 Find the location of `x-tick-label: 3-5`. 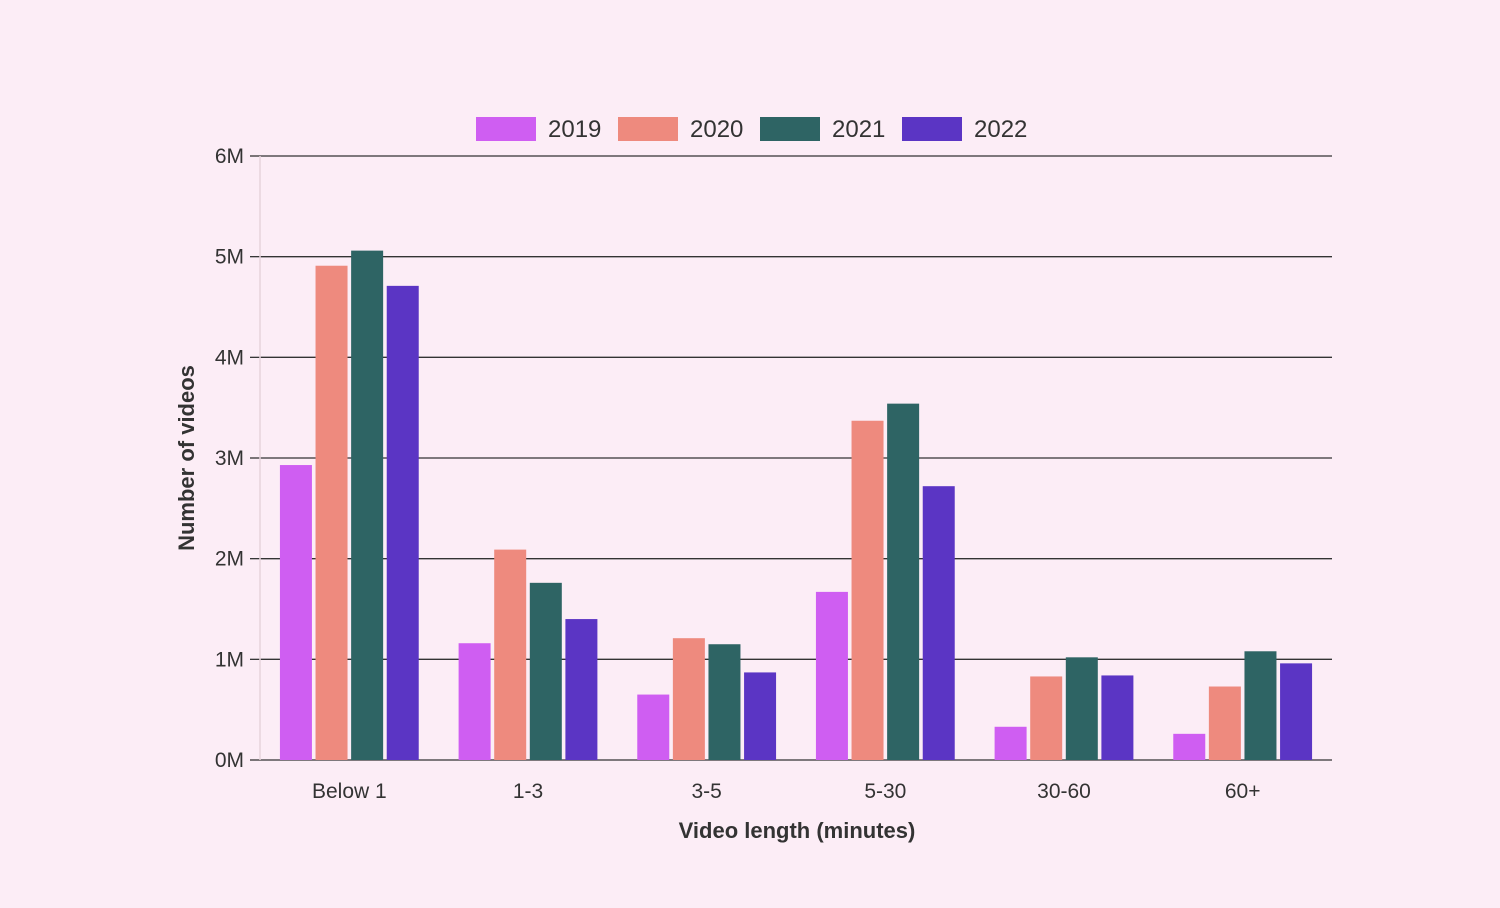

x-tick-label: 3-5 is located at coordinates (706, 791).